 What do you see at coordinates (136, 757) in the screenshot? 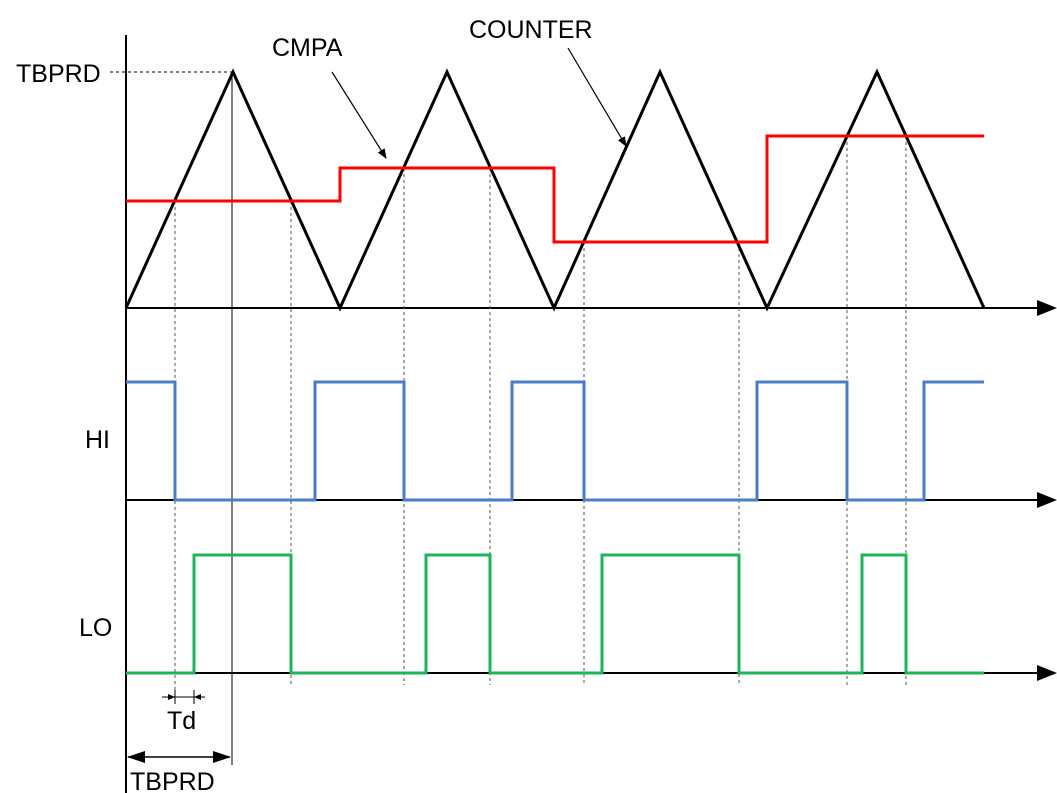
I see `tbprd-arrow-left` at bounding box center [136, 757].